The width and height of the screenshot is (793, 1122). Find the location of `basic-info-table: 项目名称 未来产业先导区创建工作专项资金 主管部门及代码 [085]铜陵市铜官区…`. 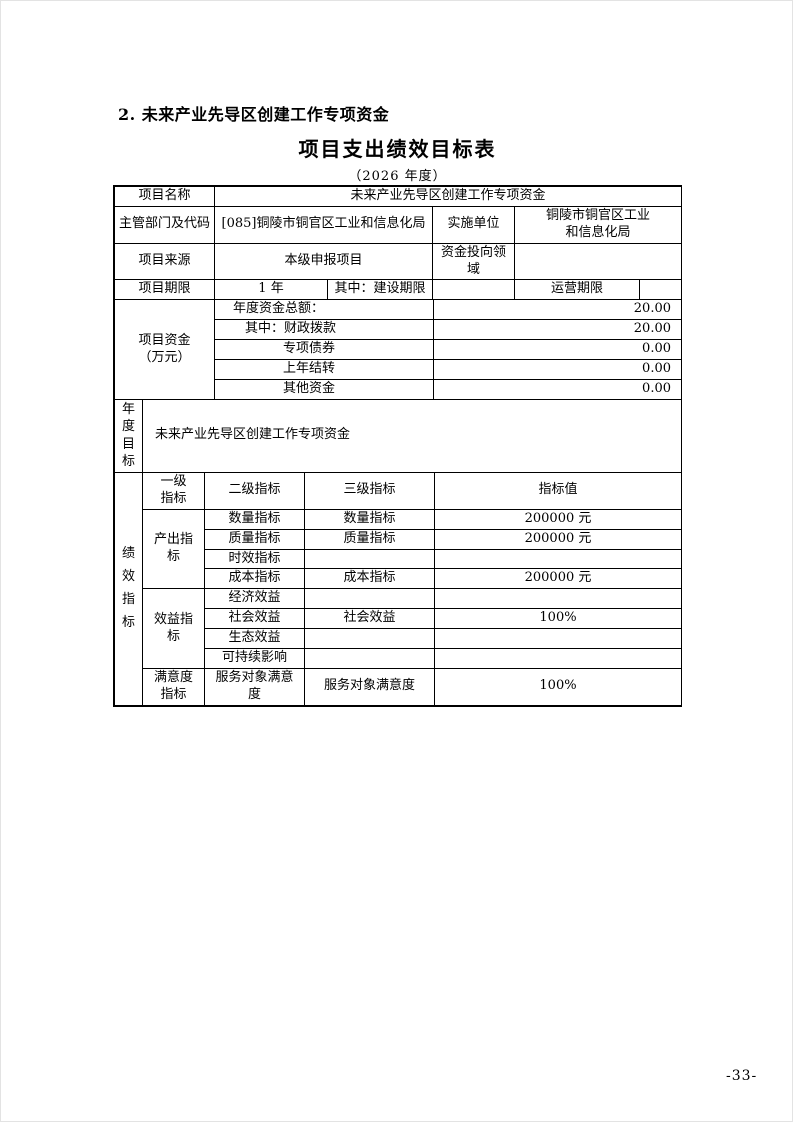

basic-info-table: 项目名称 未来产业先导区创建工作专项资金 主管部门及代码 [085]铜陵市铜官区… is located at coordinates (398, 243).